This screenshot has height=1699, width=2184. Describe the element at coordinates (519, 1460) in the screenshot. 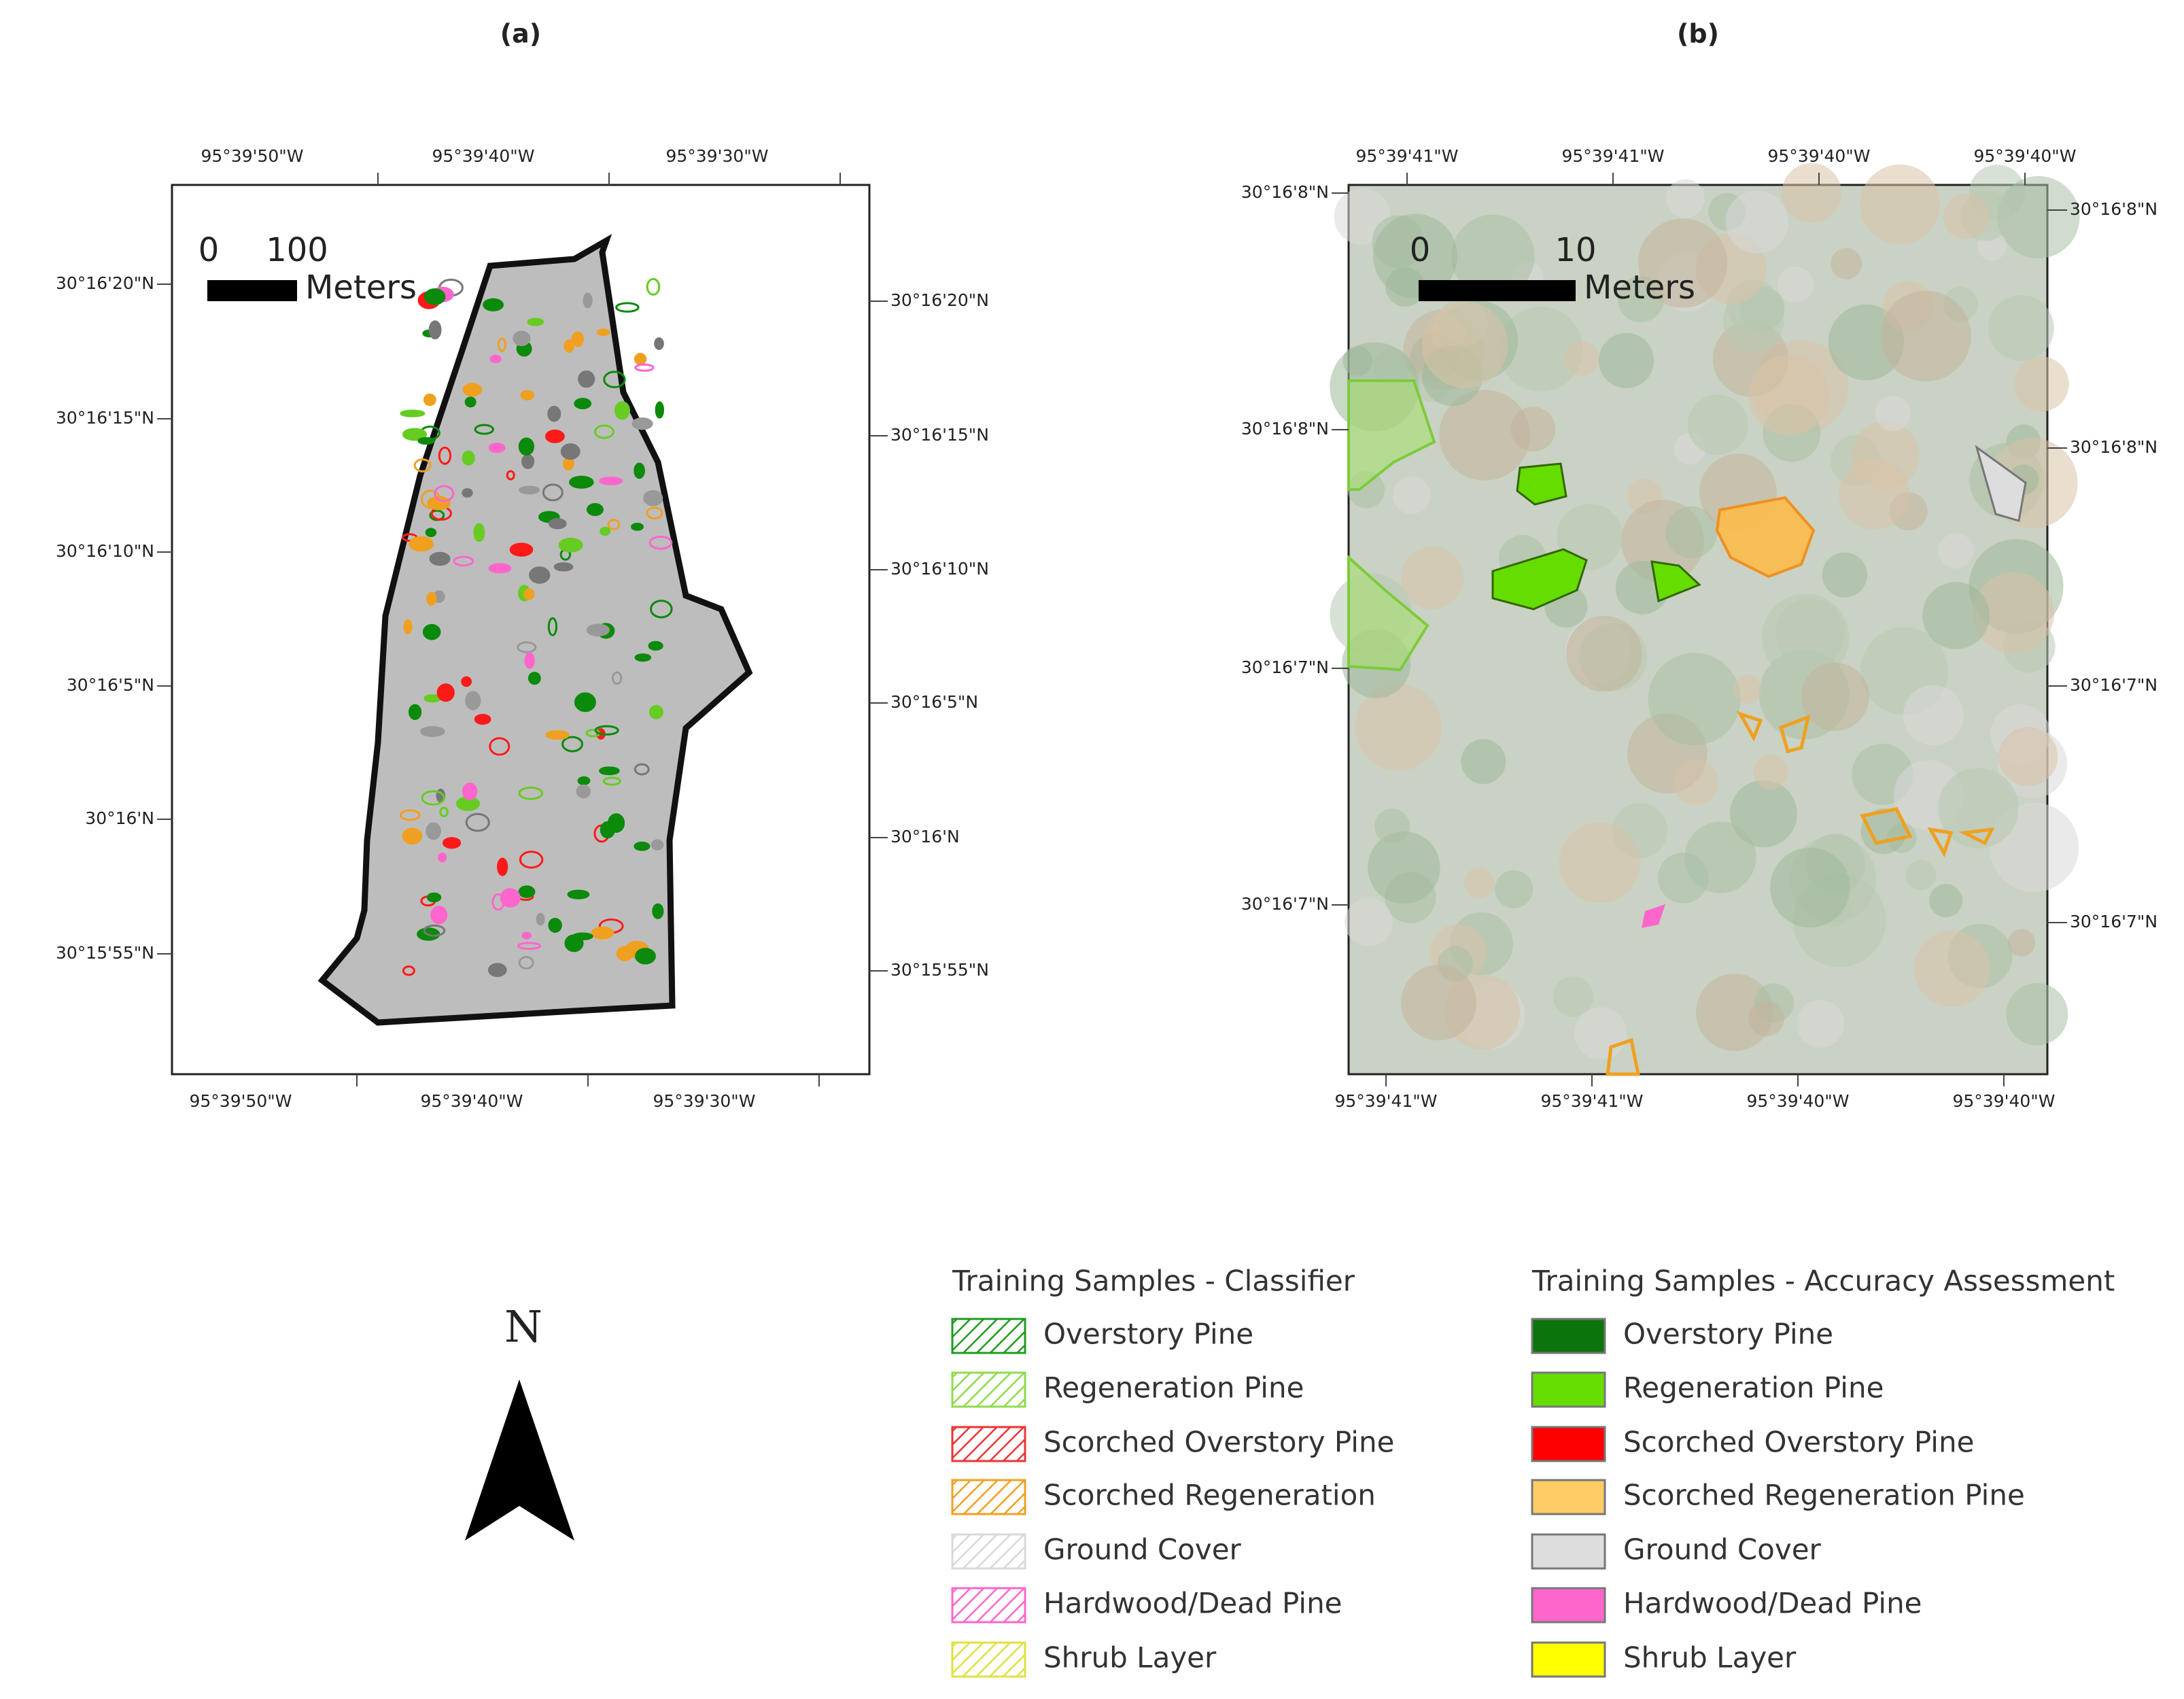

I see `north-arrow` at that location.